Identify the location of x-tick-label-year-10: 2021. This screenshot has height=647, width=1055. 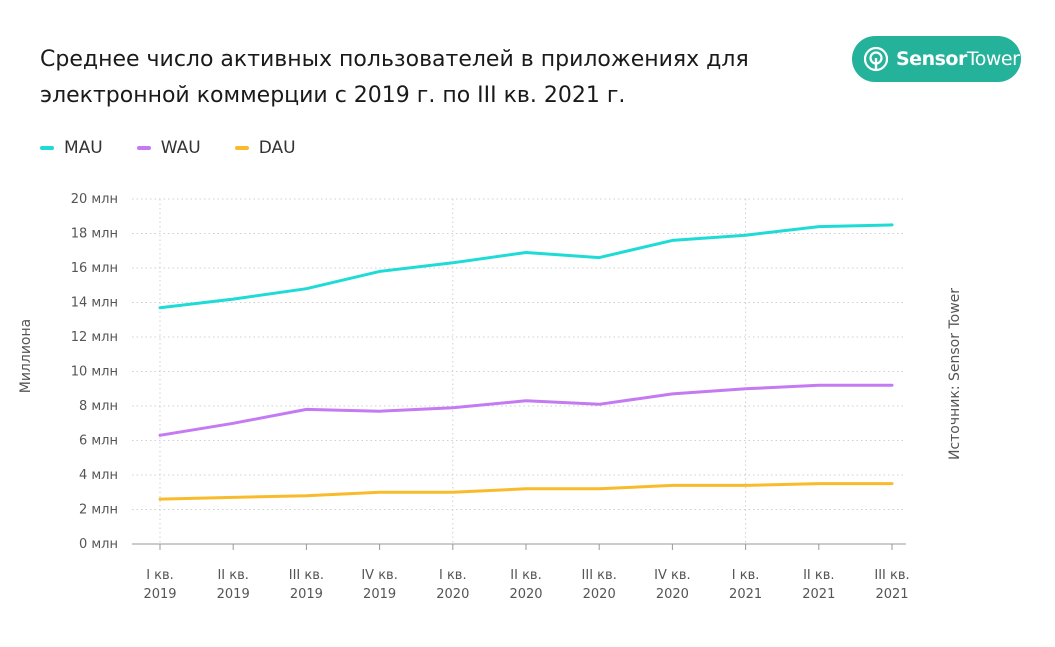
(891, 594).